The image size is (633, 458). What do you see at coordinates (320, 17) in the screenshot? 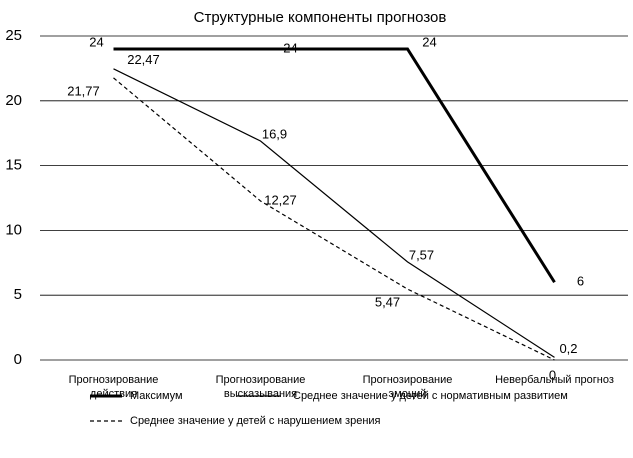
I see `chart-title: Структурные компоненты прогнозов` at bounding box center [320, 17].